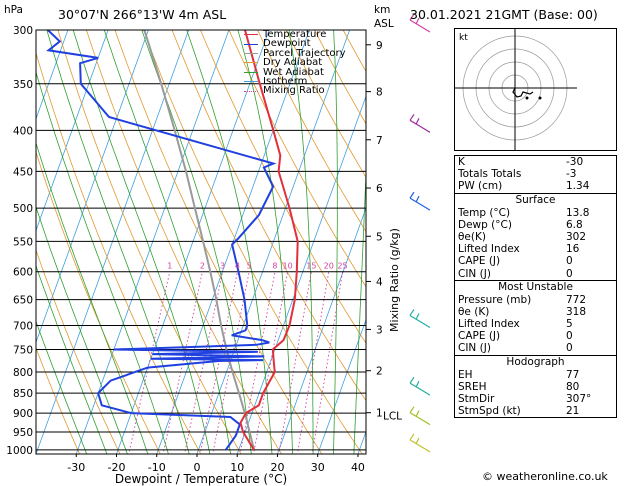 Image resolution: width=629 pixels, height=486 pixels. What do you see at coordinates (311, 266) in the screenshot?
I see `mixing-ratio-label: 15` at bounding box center [311, 266].